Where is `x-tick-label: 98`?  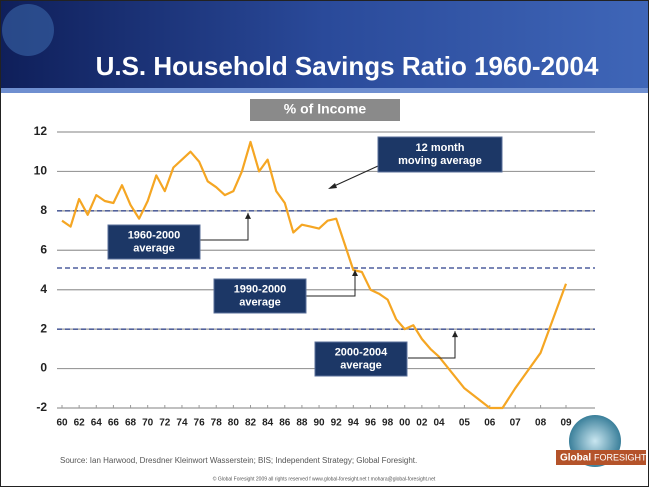 x-tick-label: 98 is located at coordinates (388, 423).